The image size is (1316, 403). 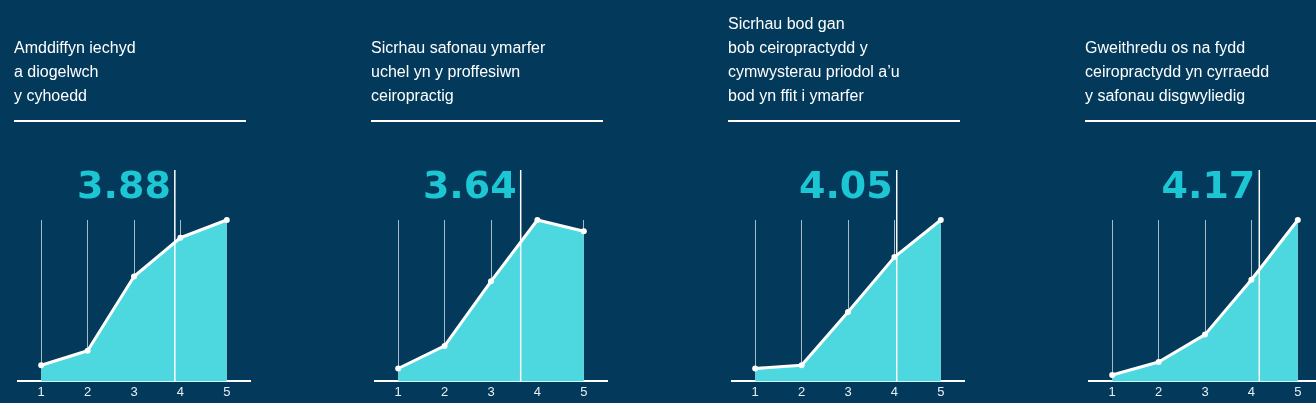 I want to click on chart-title: Sicrhau bod gan bob ceiropractydd y cymwysterau priodol a’u bod yn ffit i ymarfer, so click(x=814, y=60).